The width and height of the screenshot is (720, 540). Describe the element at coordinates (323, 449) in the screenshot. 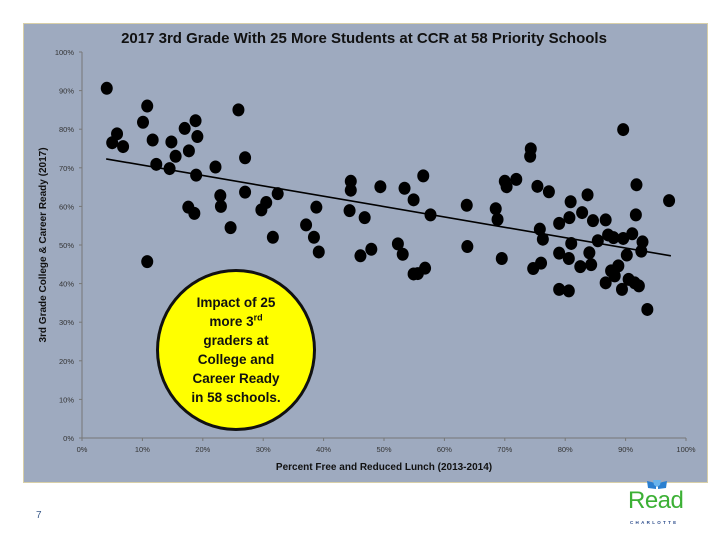

I see `x-tick-label: 40%` at that location.